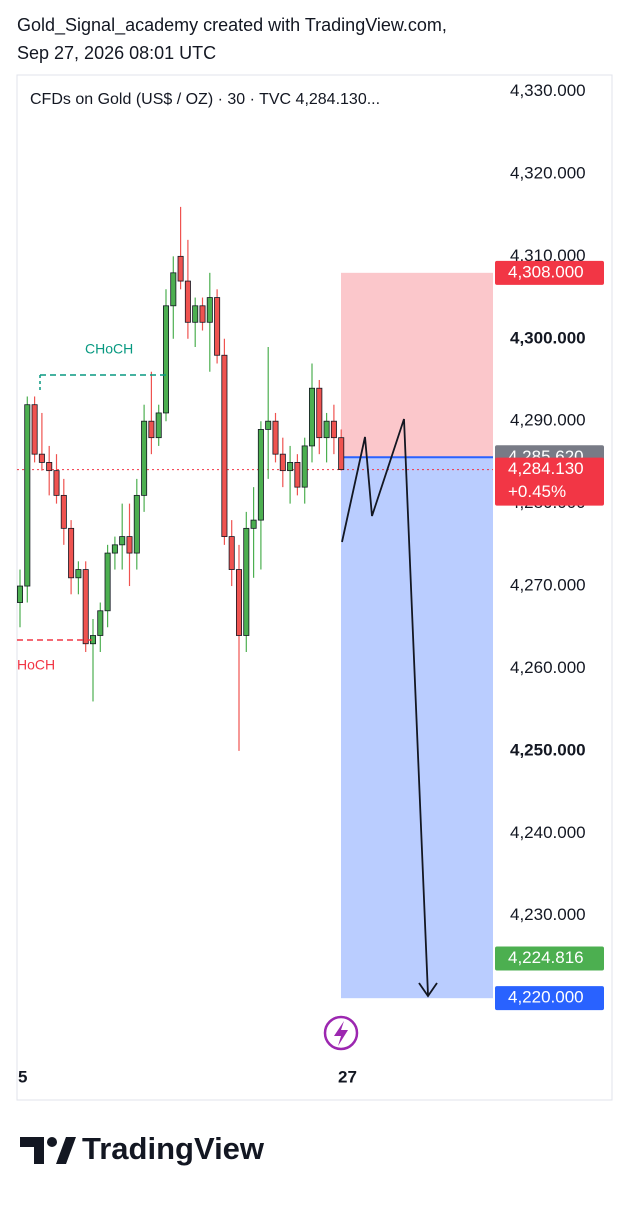 The image size is (629, 1205). Describe the element at coordinates (548, 832) in the screenshot. I see `y-tick-label: 4,240.000` at that location.